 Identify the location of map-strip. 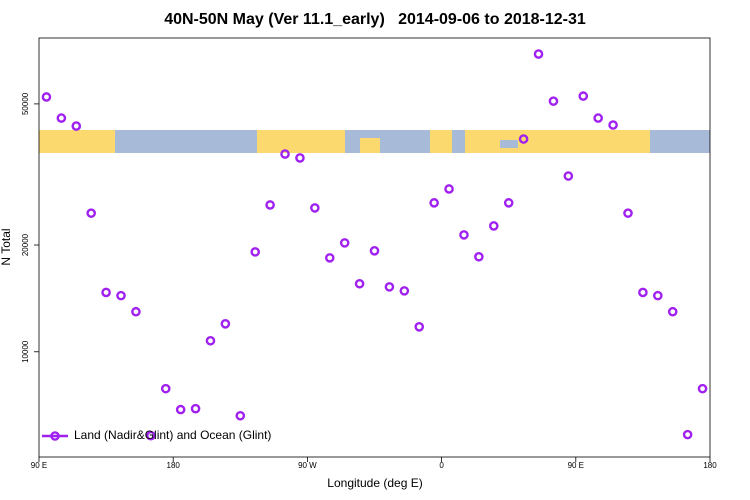
(374, 141).